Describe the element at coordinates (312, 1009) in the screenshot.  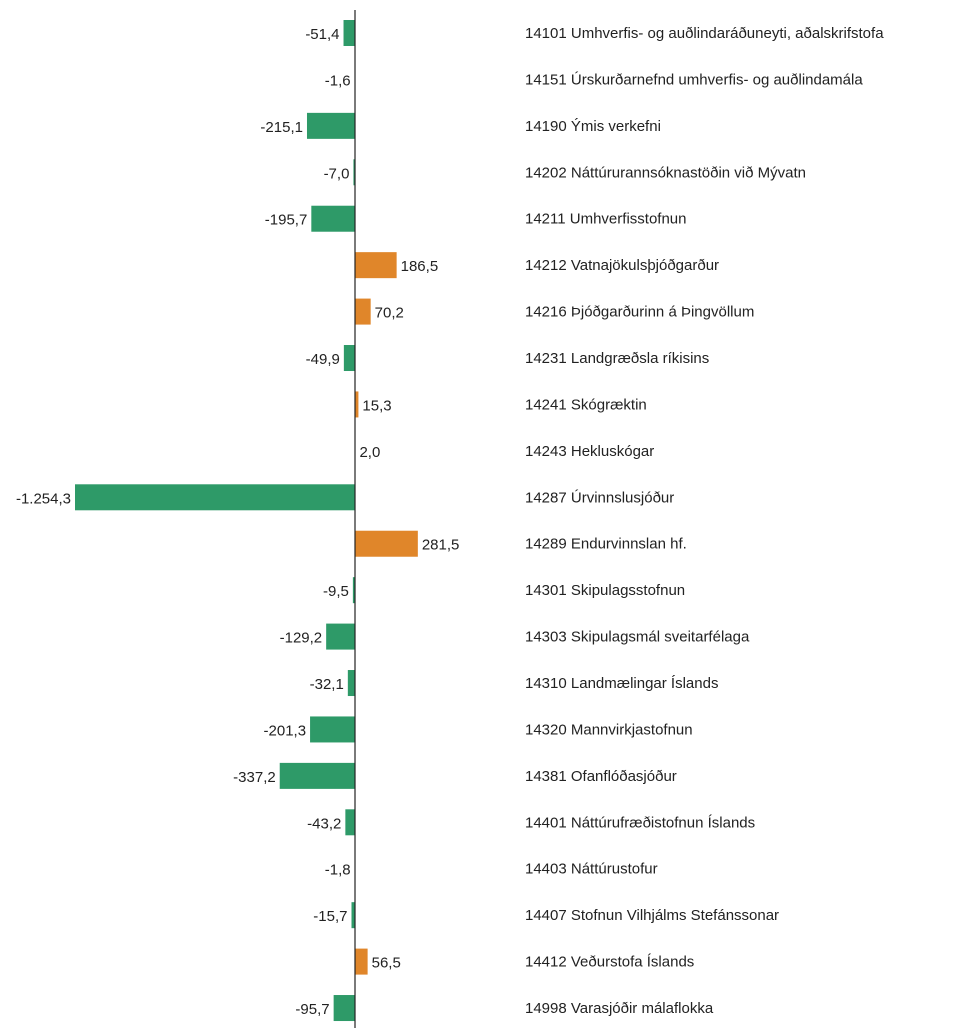
I see `value-label: -95,7` at that location.